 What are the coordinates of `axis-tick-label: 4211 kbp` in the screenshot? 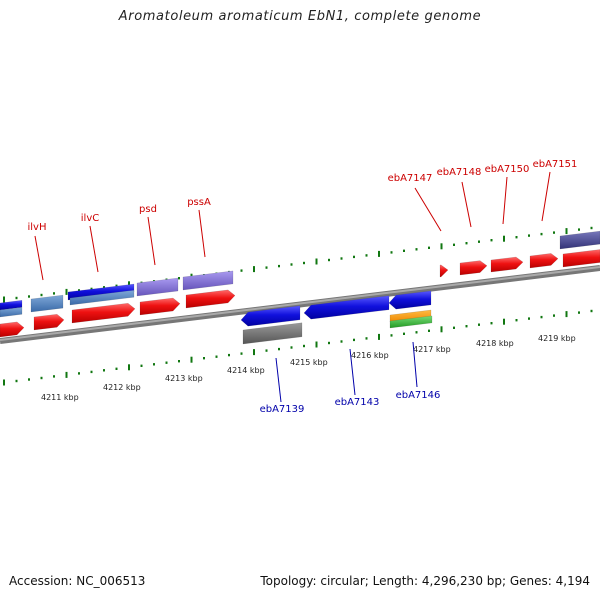 It's located at (60, 397).